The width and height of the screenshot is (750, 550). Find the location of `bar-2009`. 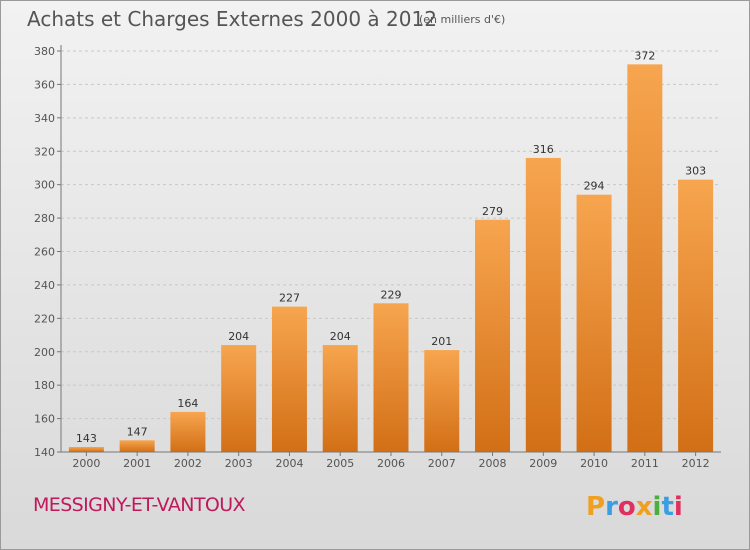

bar-2009 is located at coordinates (543, 304).